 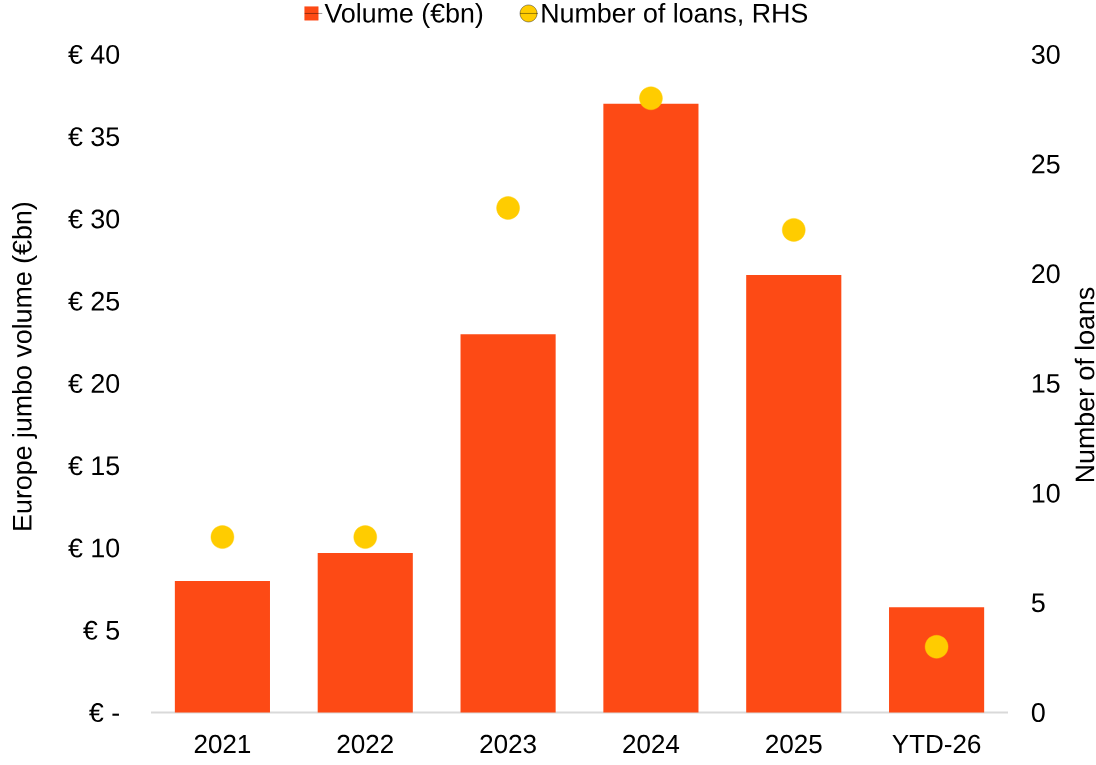 I want to click on y2-tick-label: 10, so click(x=1046, y=493).